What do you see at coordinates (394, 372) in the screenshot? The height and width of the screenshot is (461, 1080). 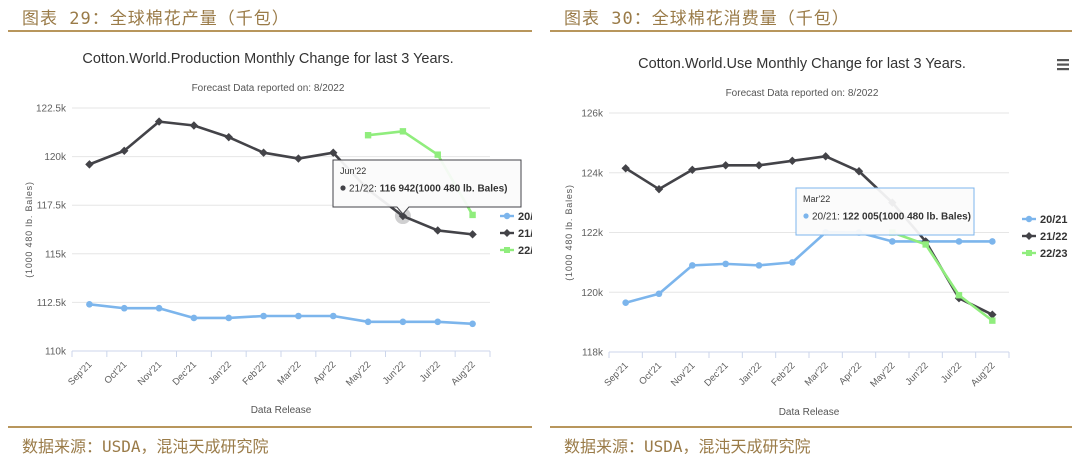 I see `x-tick-label: Jun'22` at bounding box center [394, 372].